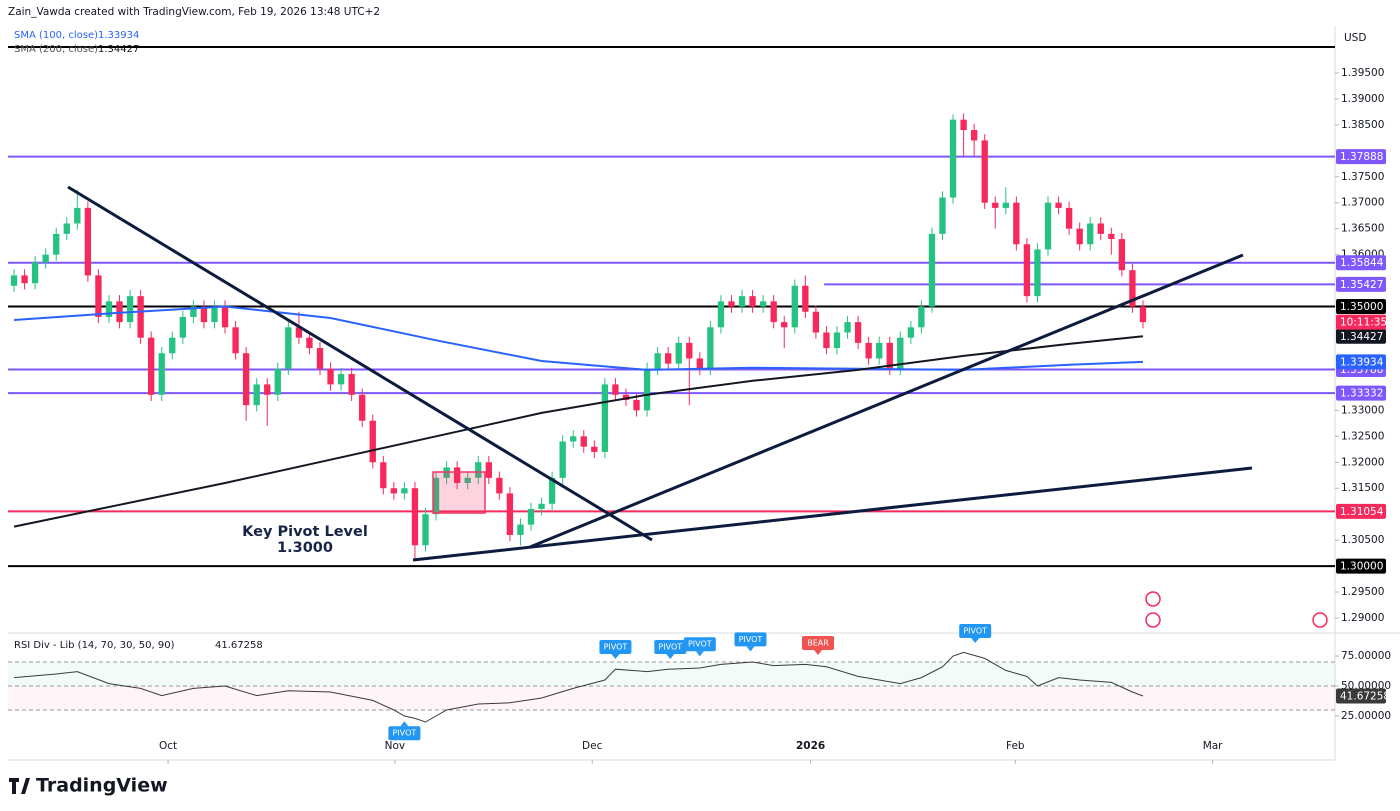 Image resolution: width=1400 pixels, height=811 pixels. What do you see at coordinates (1361, 285) in the screenshot?
I see `level-label: 1.35427` at bounding box center [1361, 285].